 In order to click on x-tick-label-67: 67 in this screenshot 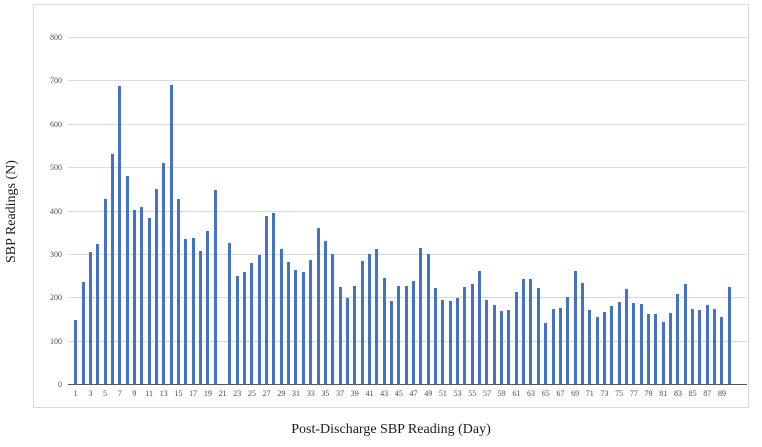, I will do `click(560, 393)`.